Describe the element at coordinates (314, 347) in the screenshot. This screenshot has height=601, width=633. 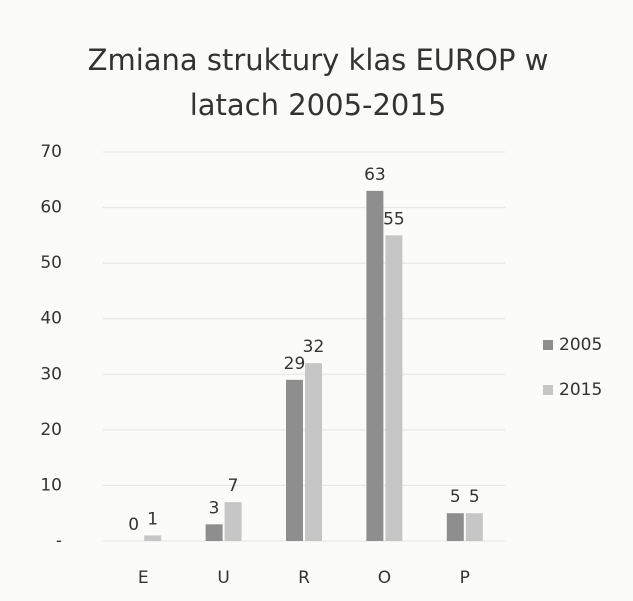
I see `data-label: 32` at that location.